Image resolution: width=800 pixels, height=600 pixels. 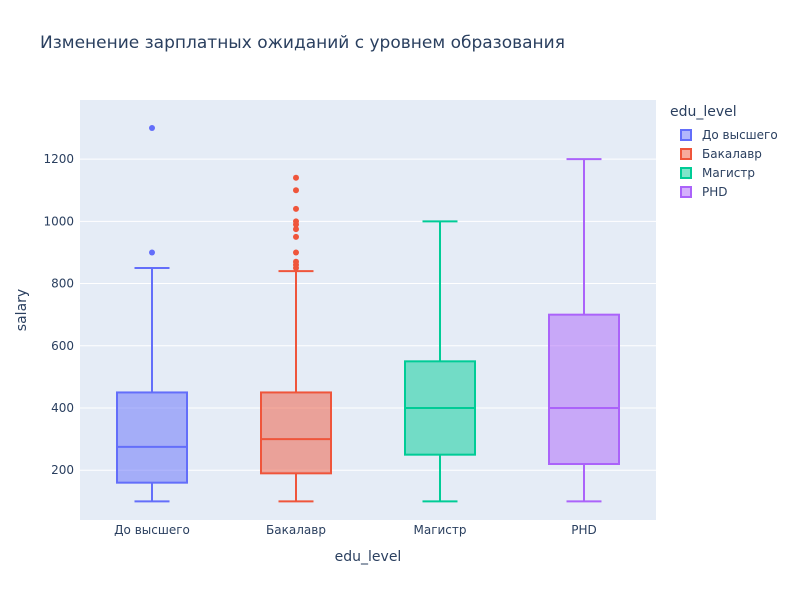 I want to click on y-axis-ticks: 200 400 600 800 1000 1200, so click(x=58, y=314).